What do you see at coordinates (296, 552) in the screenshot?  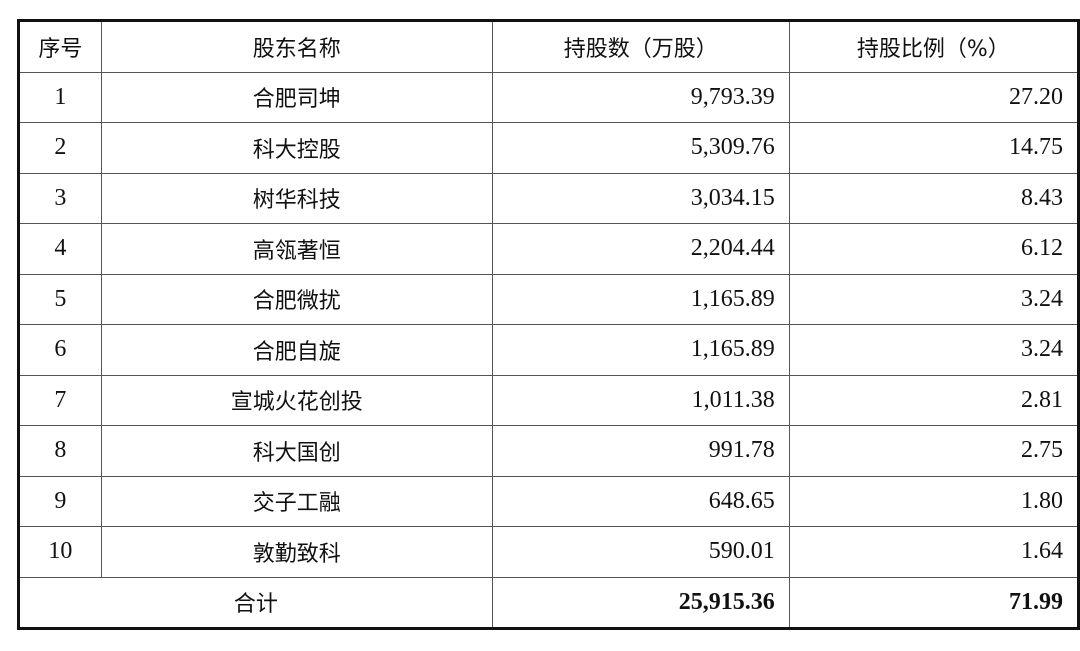 I see `row-name: 敦勤致科` at bounding box center [296, 552].